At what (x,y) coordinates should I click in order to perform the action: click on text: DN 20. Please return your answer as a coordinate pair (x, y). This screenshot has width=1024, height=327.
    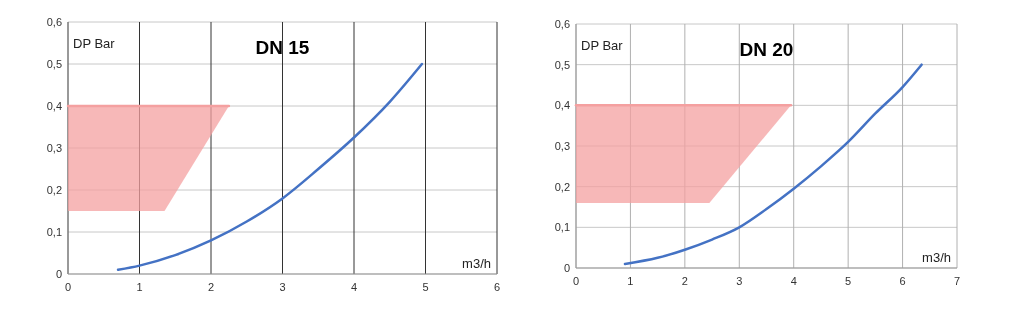
    Looking at the image, I should click on (766, 49).